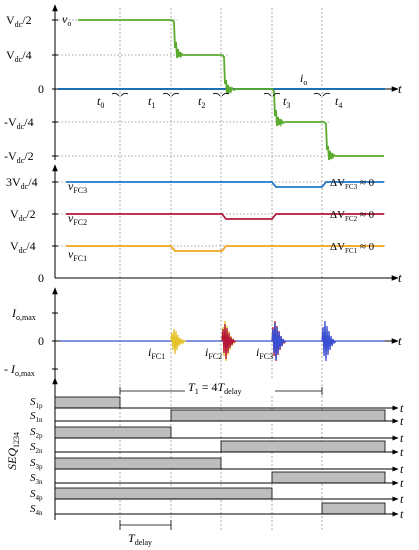 The height and width of the screenshot is (550, 419). Describe the element at coordinates (23, 314) in the screenshot. I see `current-ylabel-iomax: Io,max` at that location.